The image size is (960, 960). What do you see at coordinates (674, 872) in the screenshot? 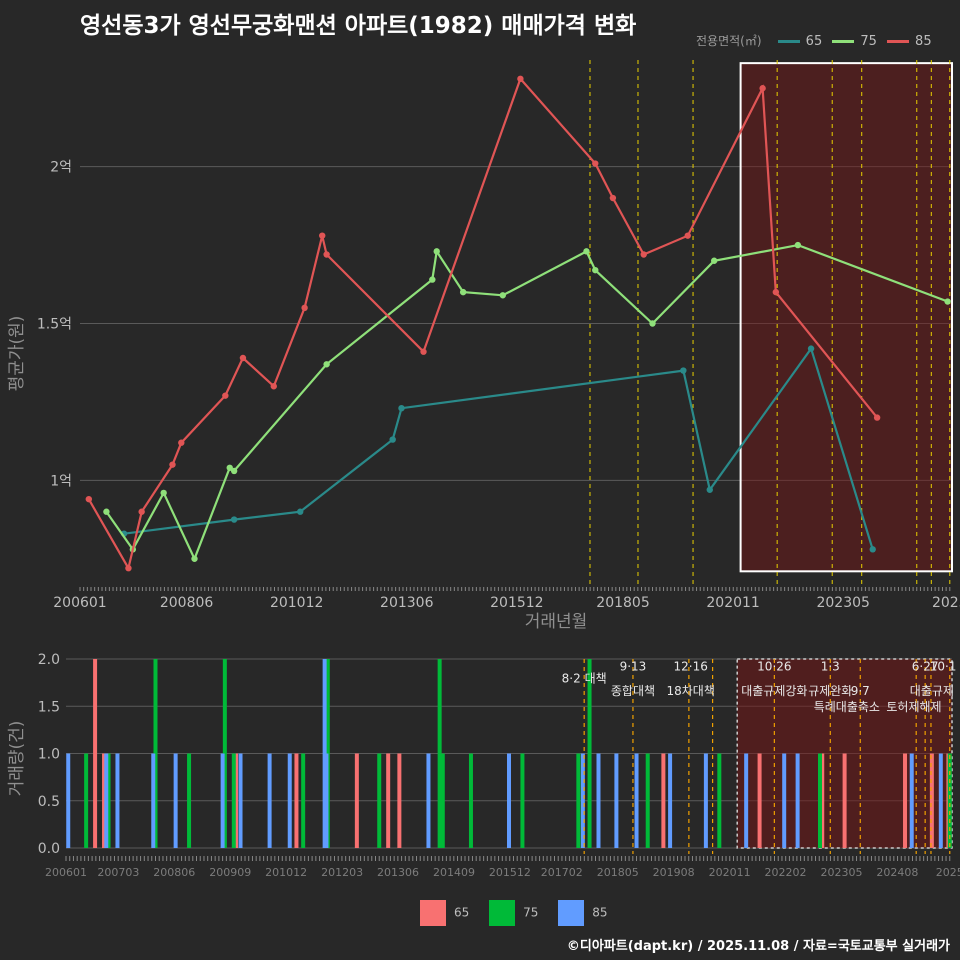
I see `bar-x-tick-11: 201908` at bounding box center [674, 872].